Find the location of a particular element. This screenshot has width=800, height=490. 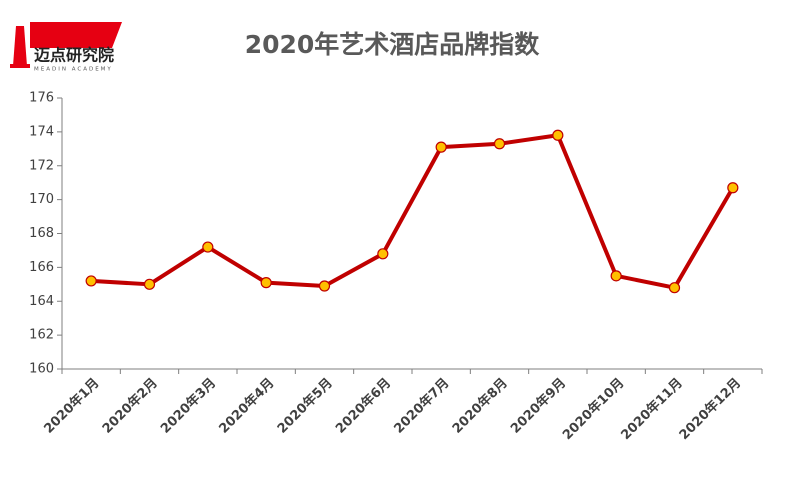

x-tick-label: 2020年1月 is located at coordinates (72, 406).